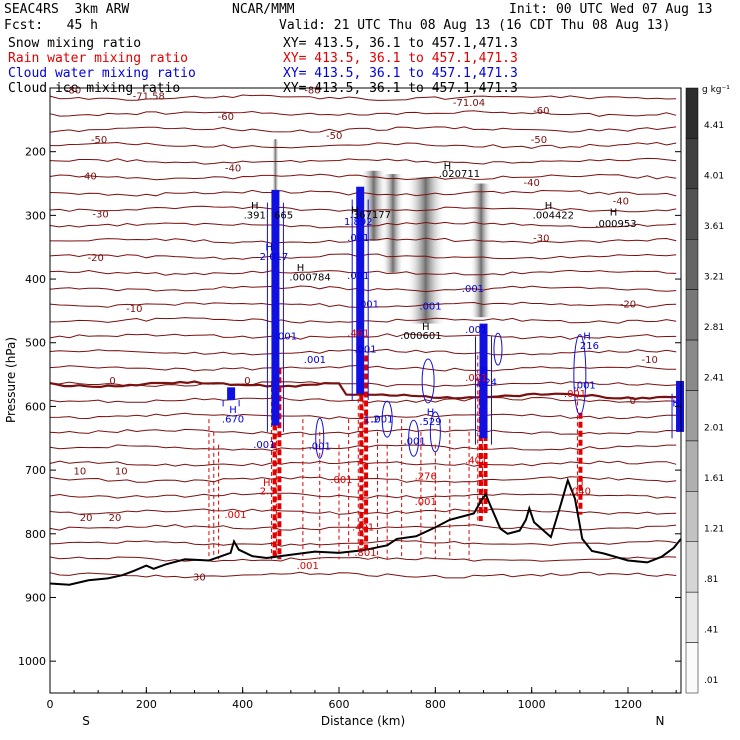 This screenshot has height=740, width=740. I want to click on model-title: SEAC4RS 3km ARW, so click(67, 9).